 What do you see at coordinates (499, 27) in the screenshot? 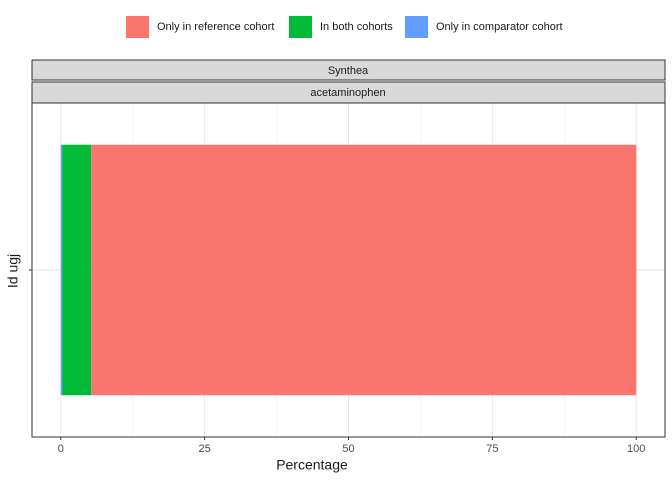
I see `legend-label: Only in comparator cohort` at bounding box center [499, 27].